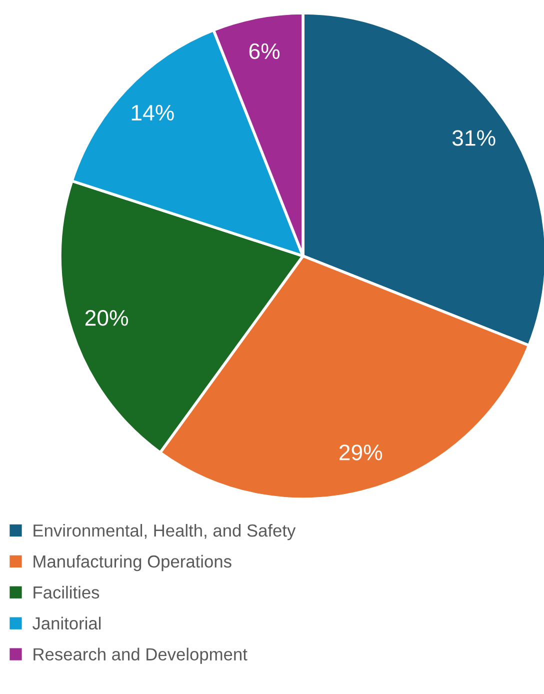 This screenshot has height=694, width=544. What do you see at coordinates (165, 532) in the screenshot?
I see `legend-label: Environmental, Health, and Safety` at bounding box center [165, 532].